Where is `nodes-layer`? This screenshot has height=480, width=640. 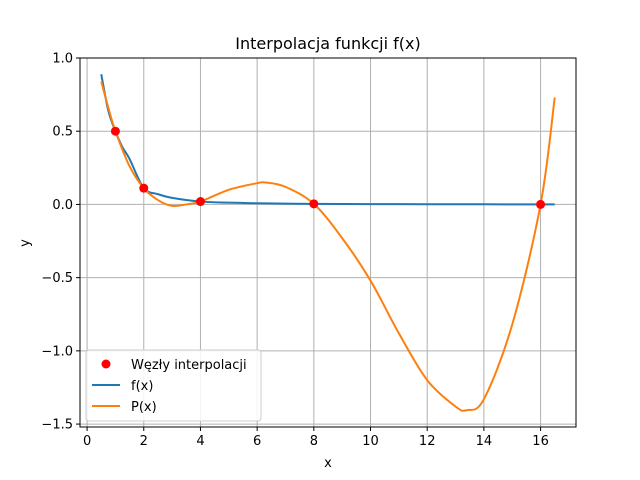 nodes-layer is located at coordinates (328, 167).